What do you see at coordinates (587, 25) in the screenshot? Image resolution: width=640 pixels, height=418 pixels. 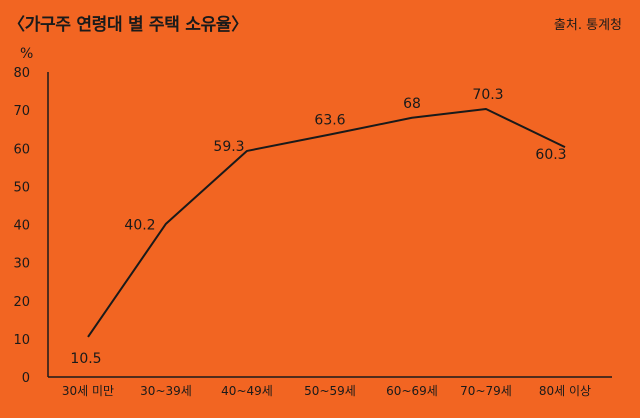 I see `source-note: 출처. 통계청` at bounding box center [587, 25].